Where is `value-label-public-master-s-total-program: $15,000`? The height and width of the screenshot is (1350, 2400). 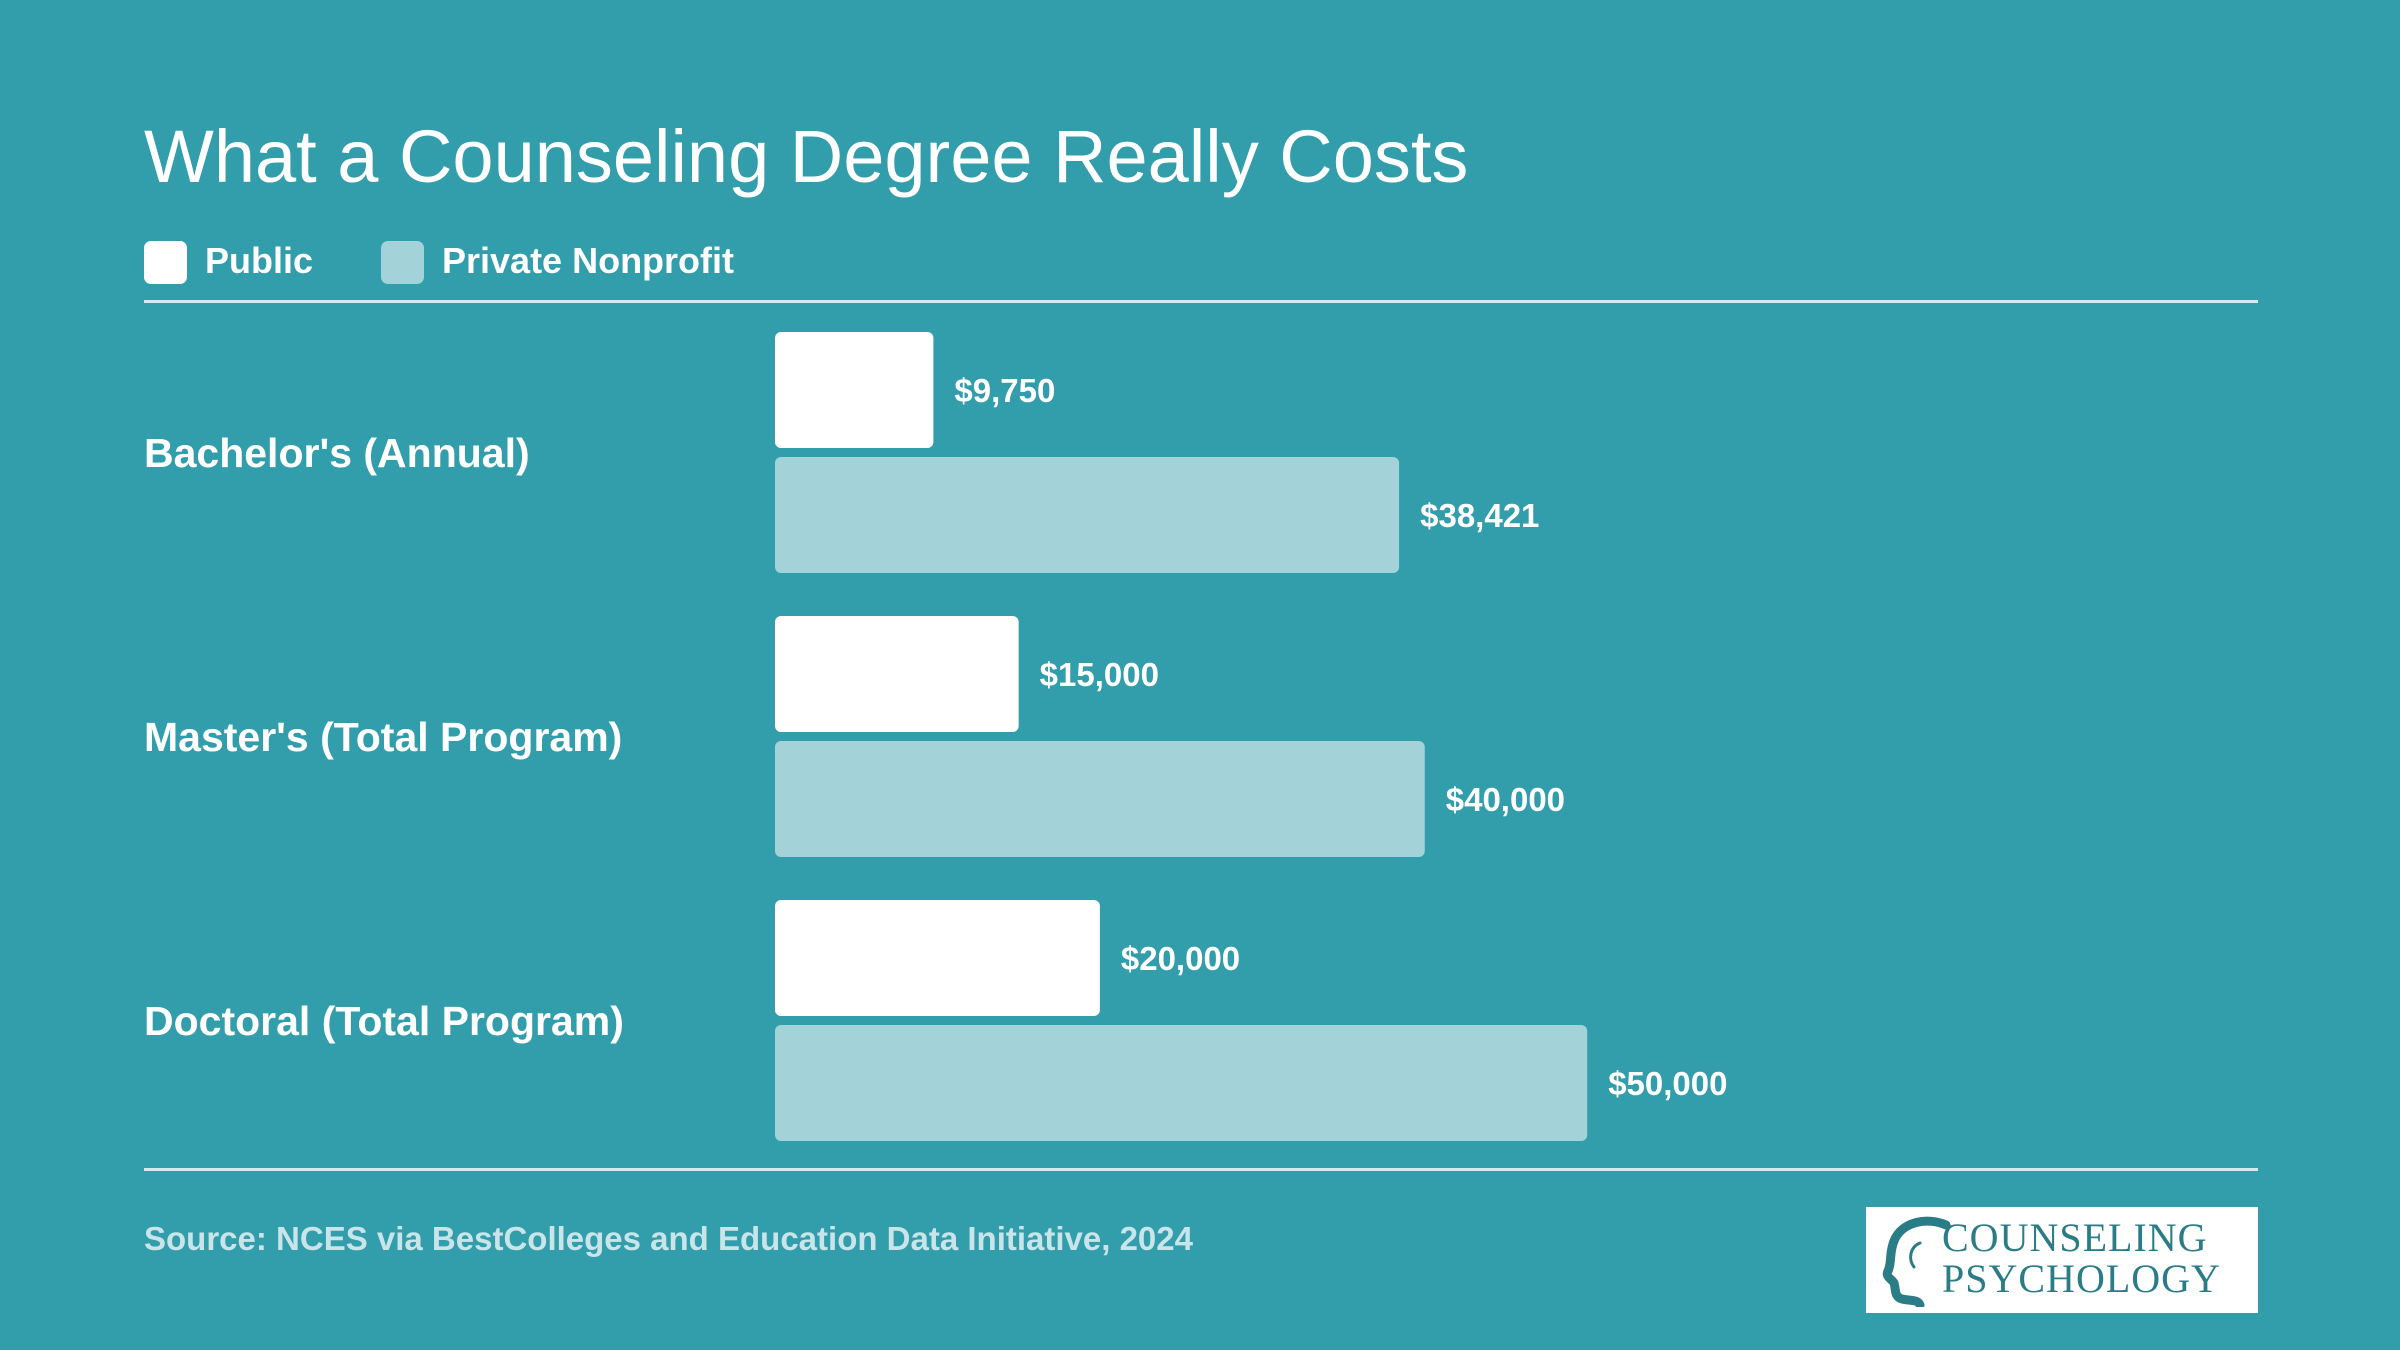
value-label-public-master-s-total-program: $15,000 is located at coordinates (1099, 674).